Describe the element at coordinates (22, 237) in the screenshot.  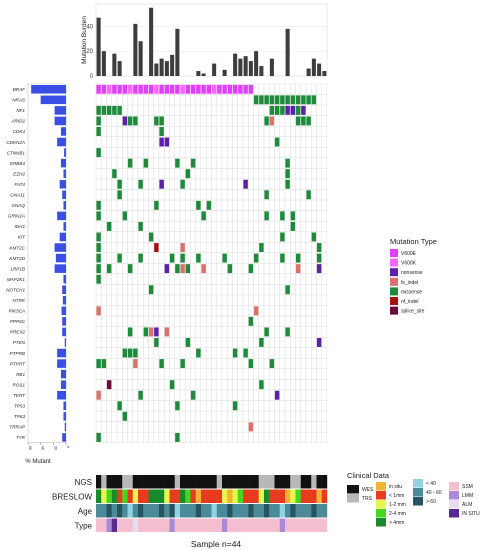
I see `gene-label: KIT` at that location.